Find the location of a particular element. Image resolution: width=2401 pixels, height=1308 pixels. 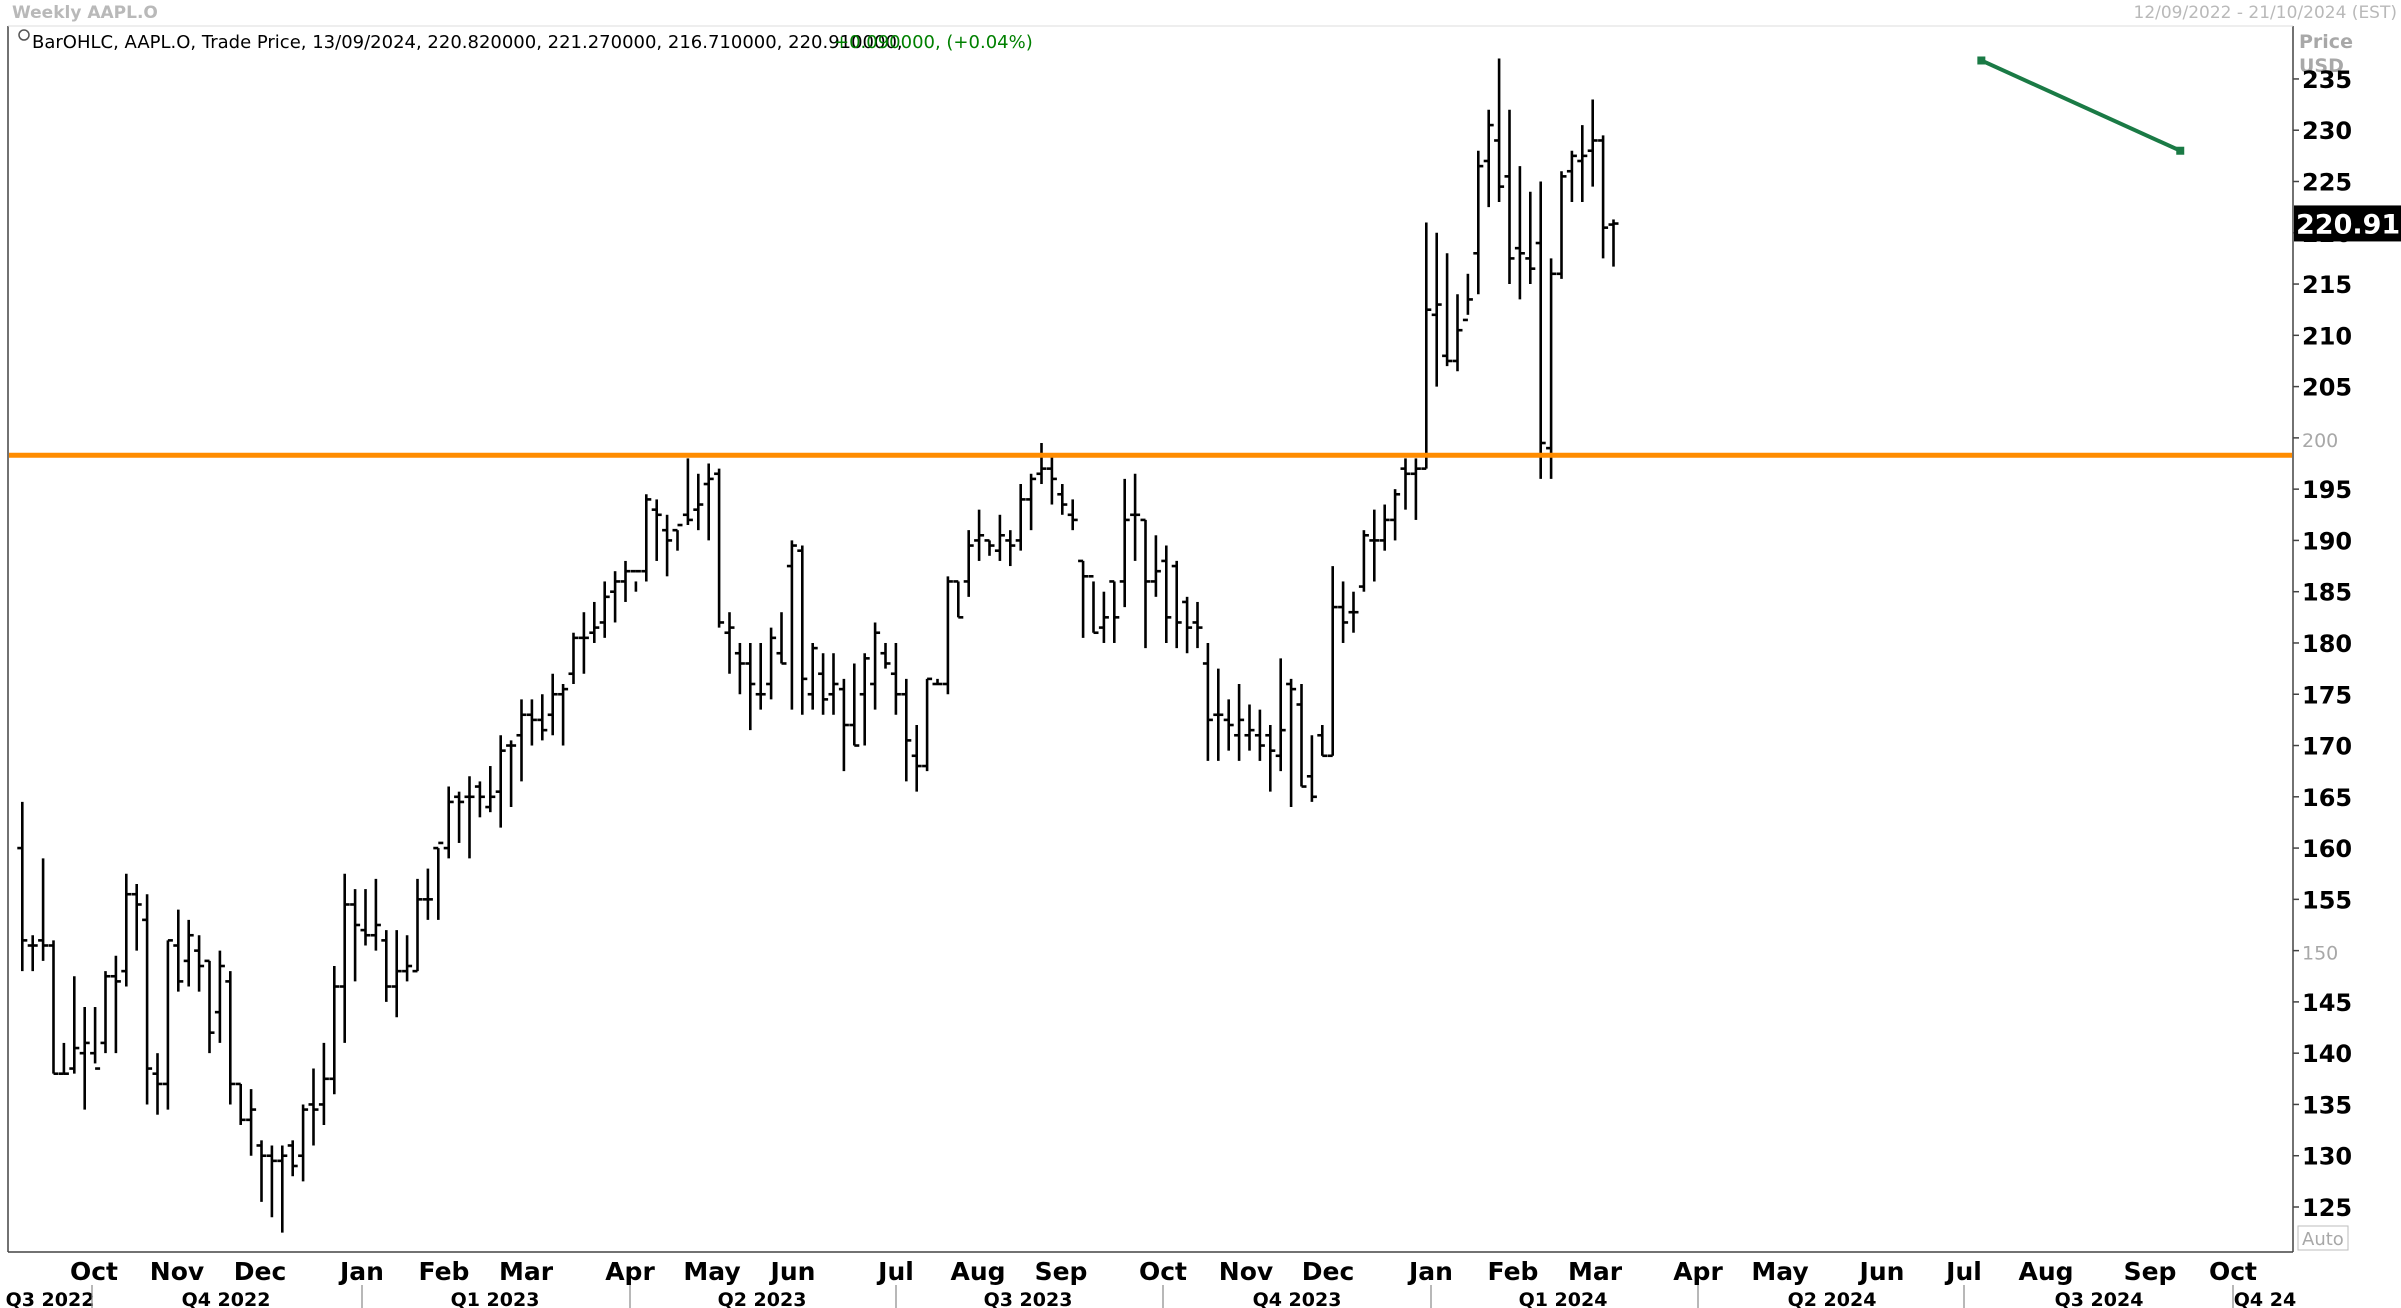

auto-scale-button: Auto is located at coordinates (2323, 1238).